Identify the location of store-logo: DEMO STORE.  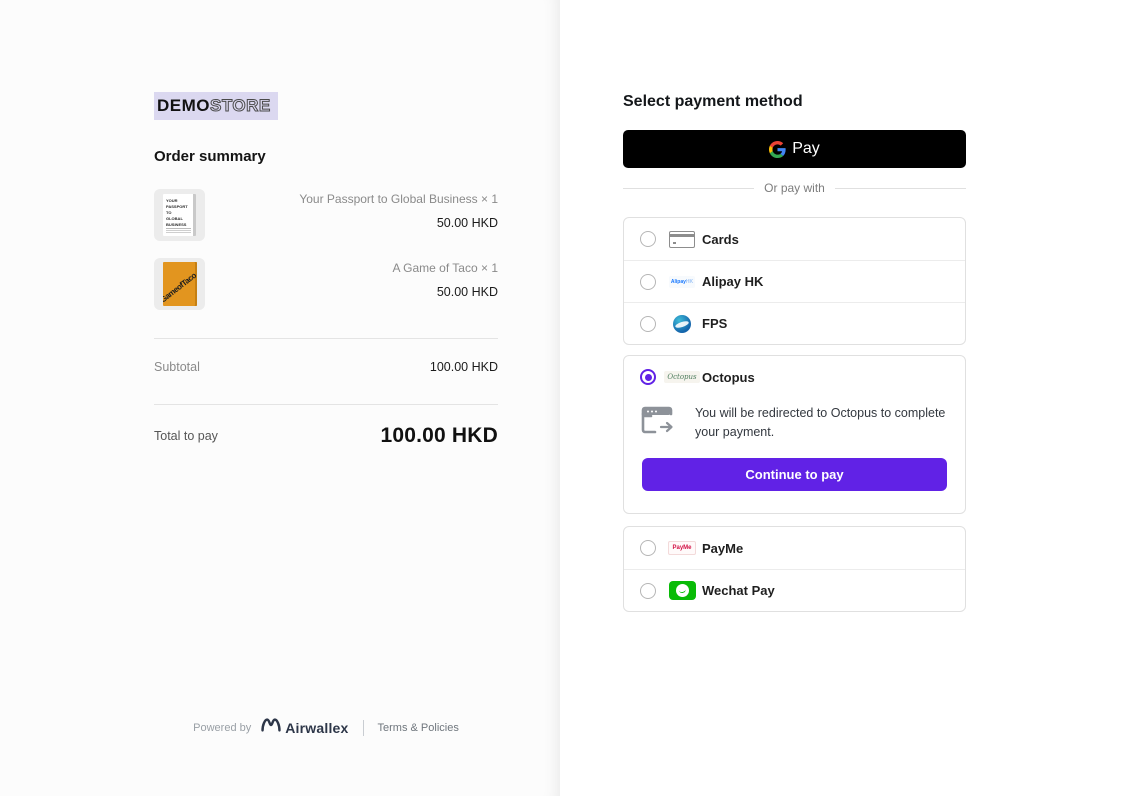
(216, 106).